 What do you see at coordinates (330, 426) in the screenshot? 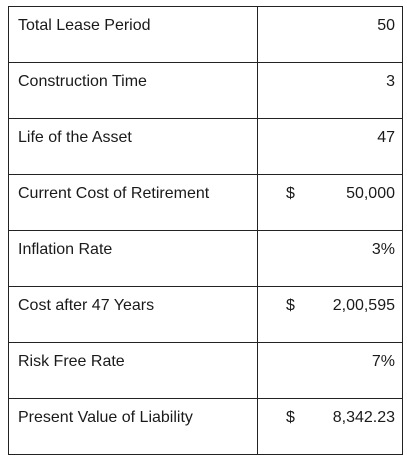
I see `row-value-cell: $ 8,342.23` at bounding box center [330, 426].